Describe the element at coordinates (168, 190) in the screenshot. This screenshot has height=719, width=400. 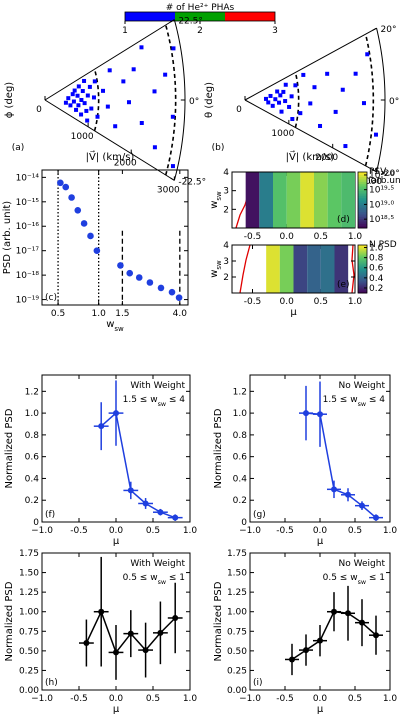
I see `r-tick-label: 3000` at that location.